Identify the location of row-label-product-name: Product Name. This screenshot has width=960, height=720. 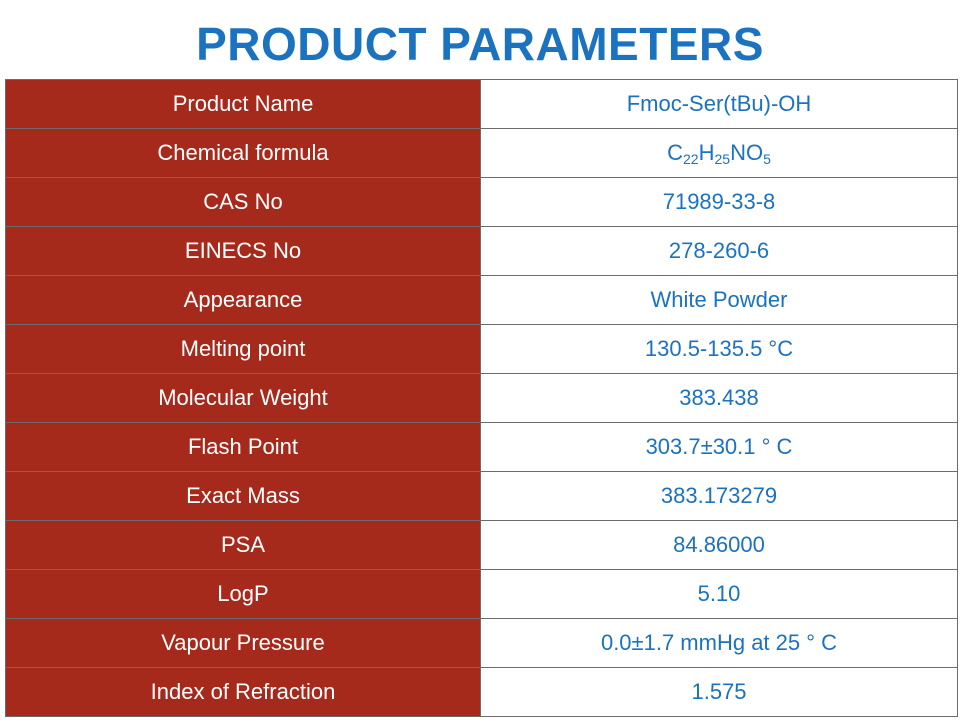
(243, 104).